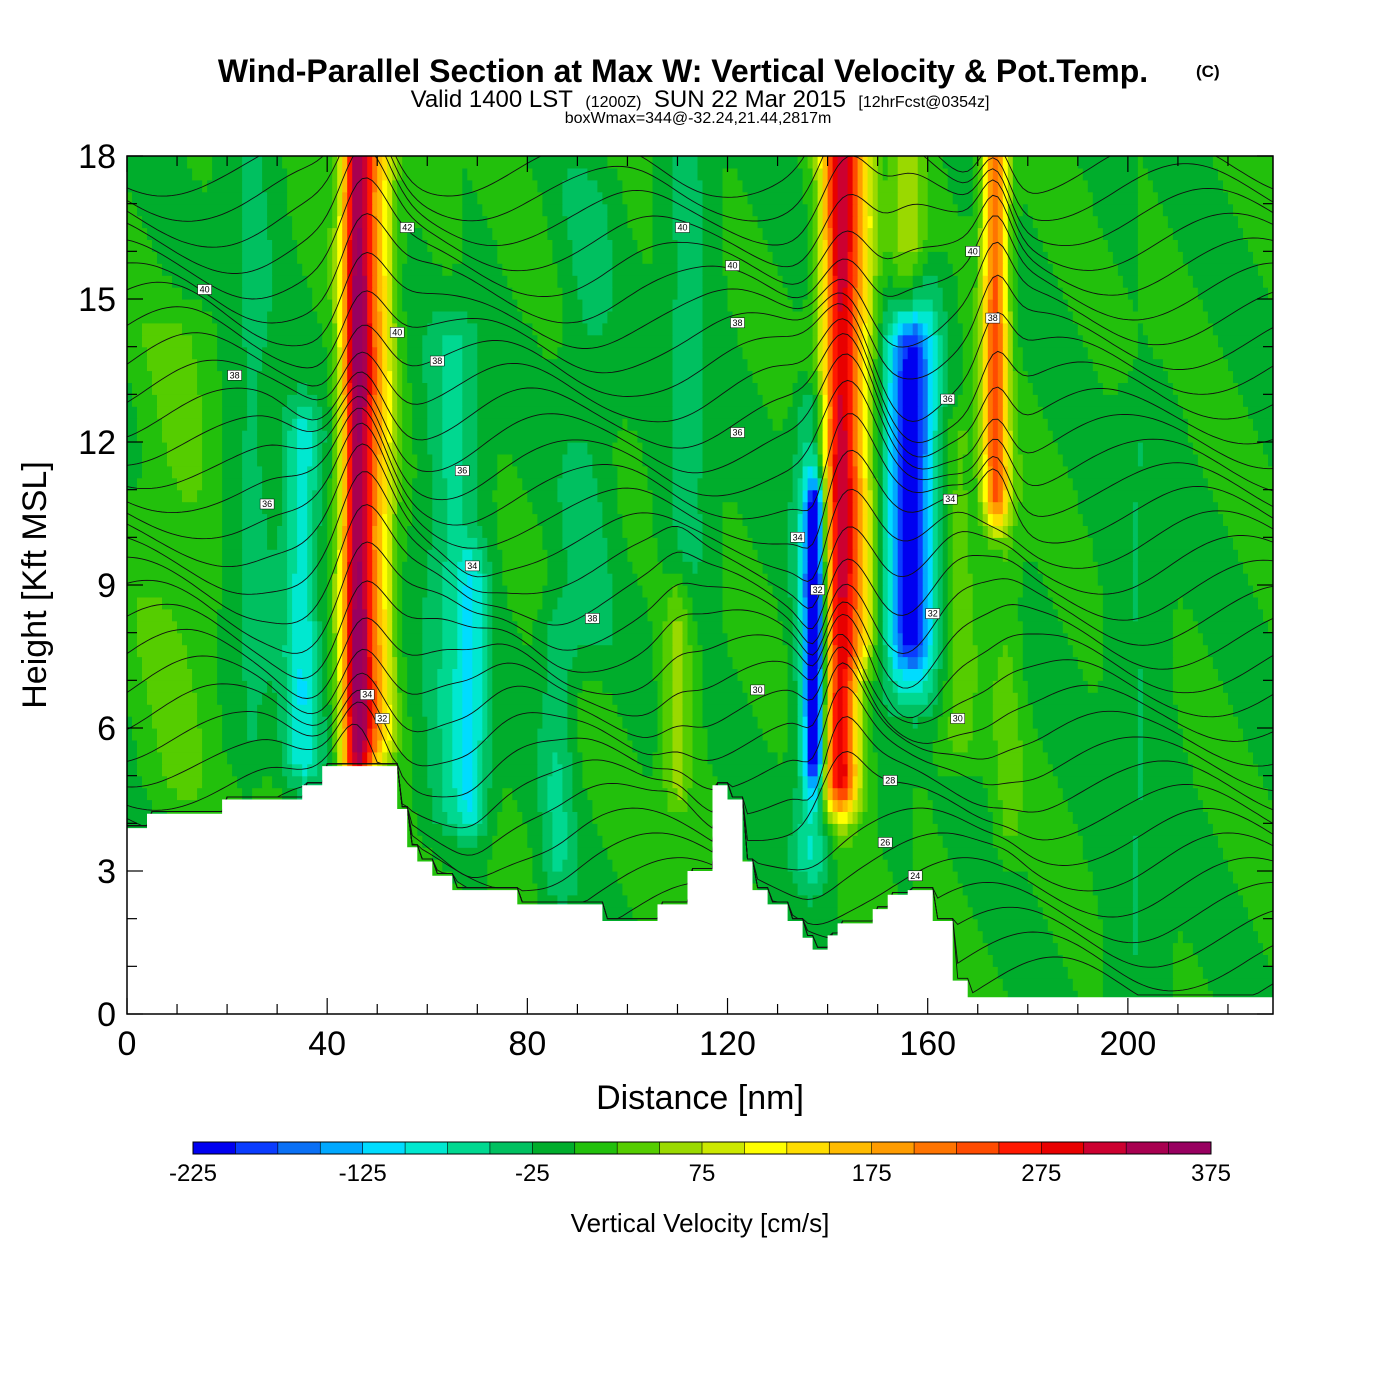  What do you see at coordinates (700, 485) in the screenshot?
I see `theta-contour-line` at bounding box center [700, 485].